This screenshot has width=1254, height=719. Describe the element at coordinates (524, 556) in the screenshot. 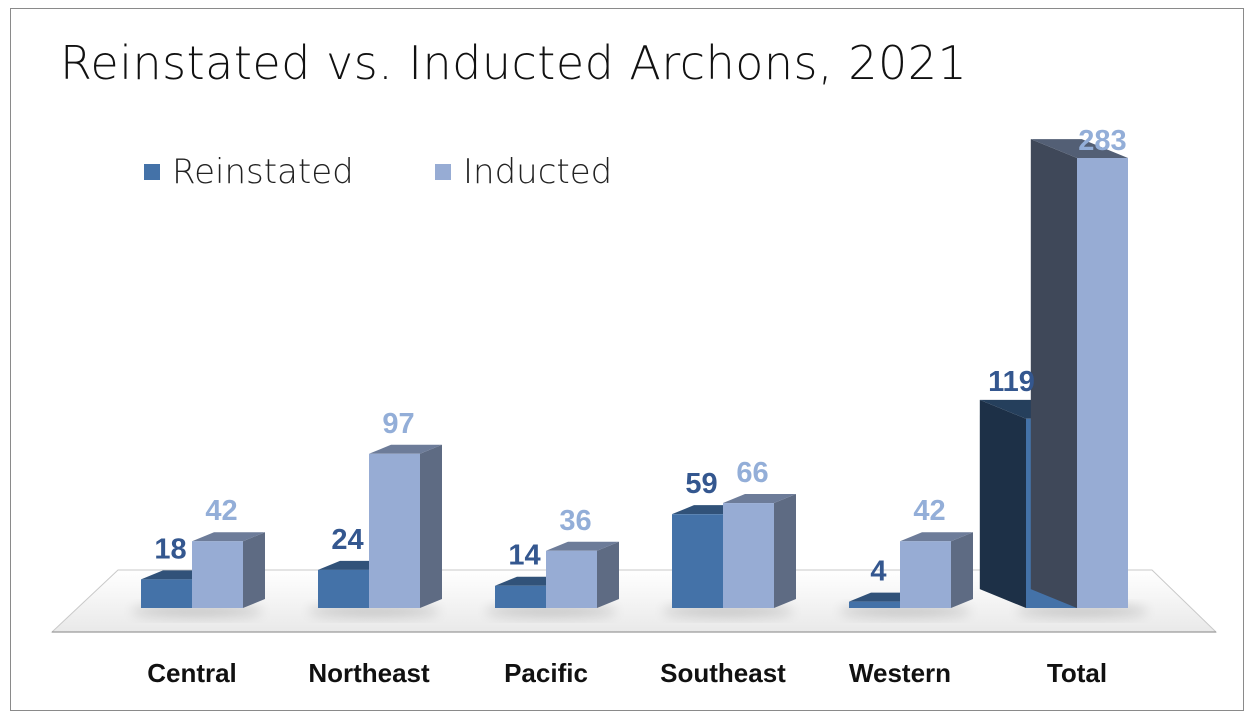

I see `data-label: 14` at that location.